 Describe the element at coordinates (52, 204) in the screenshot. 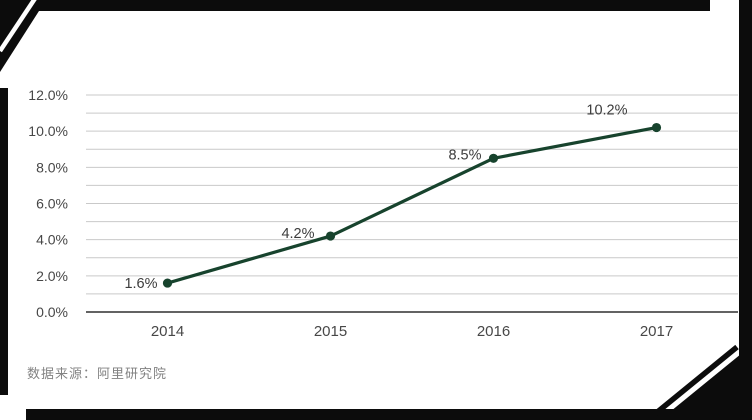

I see `y-tick-label: 6.0%` at that location.